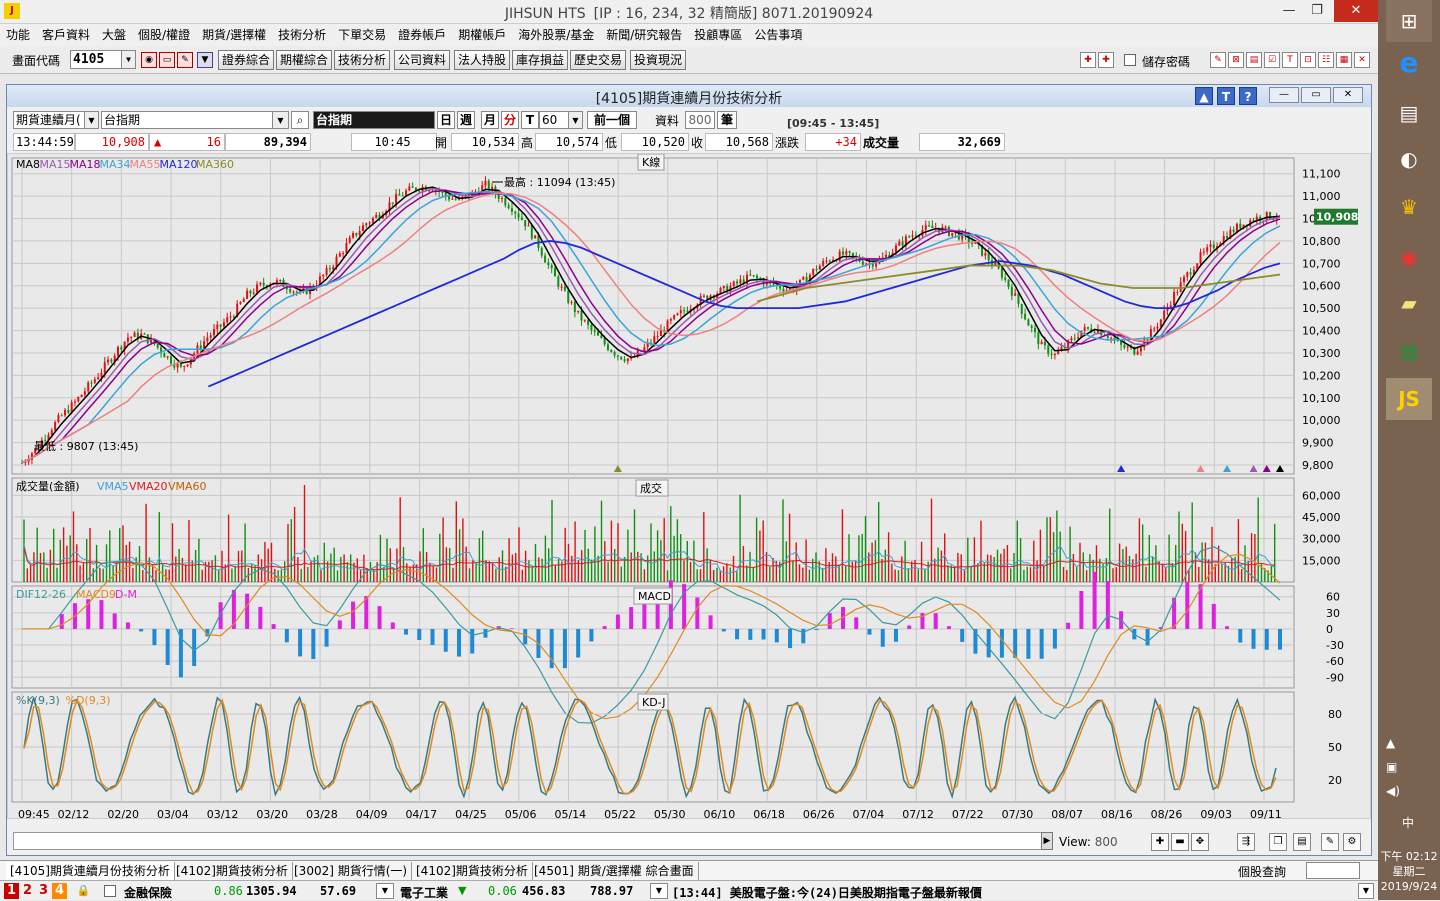  I want to click on menu-item-1: 客戶資料, so click(66, 35).